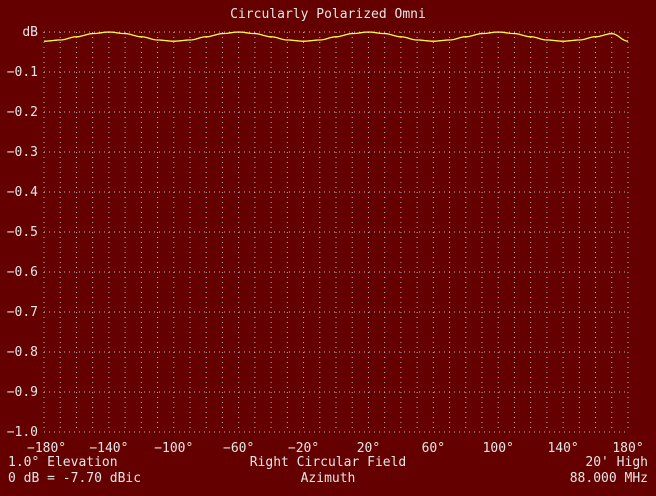 Image resolution: width=656 pixels, height=496 pixels. What do you see at coordinates (608, 478) in the screenshot?
I see `footer-frequency: 88.000 MHz` at bounding box center [608, 478].